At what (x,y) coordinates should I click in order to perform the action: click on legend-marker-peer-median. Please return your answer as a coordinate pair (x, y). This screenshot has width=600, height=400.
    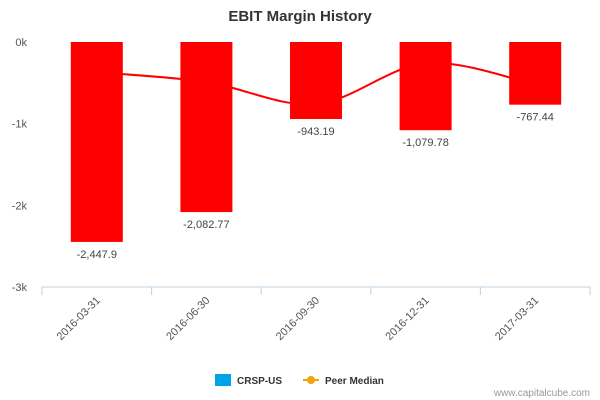
    Looking at the image, I should click on (311, 380).